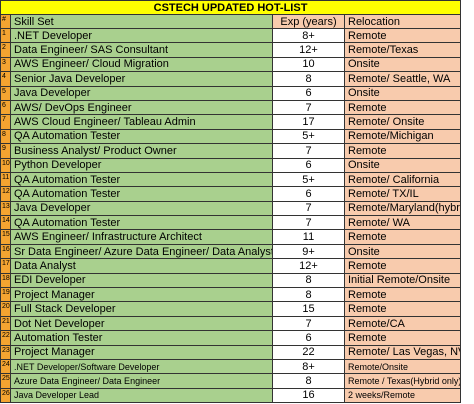  What do you see at coordinates (141, 50) in the screenshot?
I see `skill-set: Data Engineer/ SAS Consultant` at bounding box center [141, 50].